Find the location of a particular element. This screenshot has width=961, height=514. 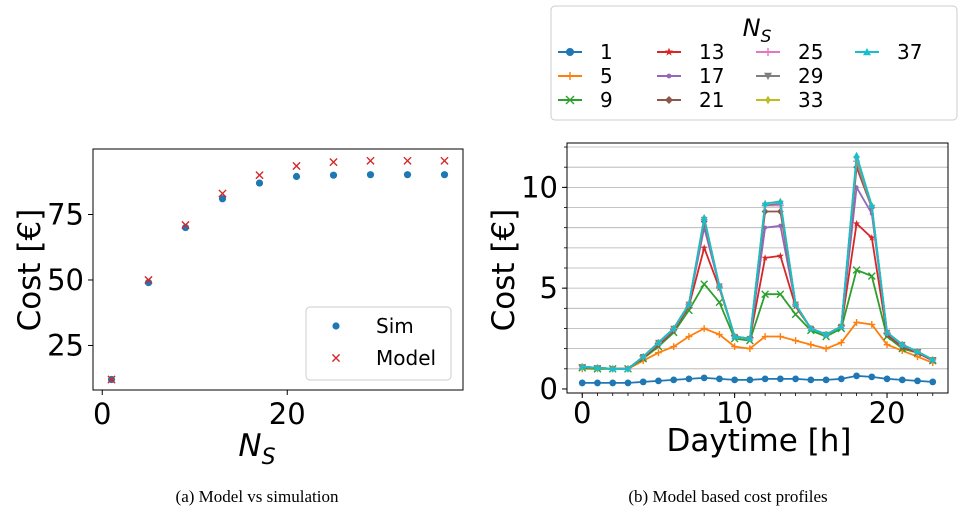

chart-a-legend: Sim Model is located at coordinates (378, 343).